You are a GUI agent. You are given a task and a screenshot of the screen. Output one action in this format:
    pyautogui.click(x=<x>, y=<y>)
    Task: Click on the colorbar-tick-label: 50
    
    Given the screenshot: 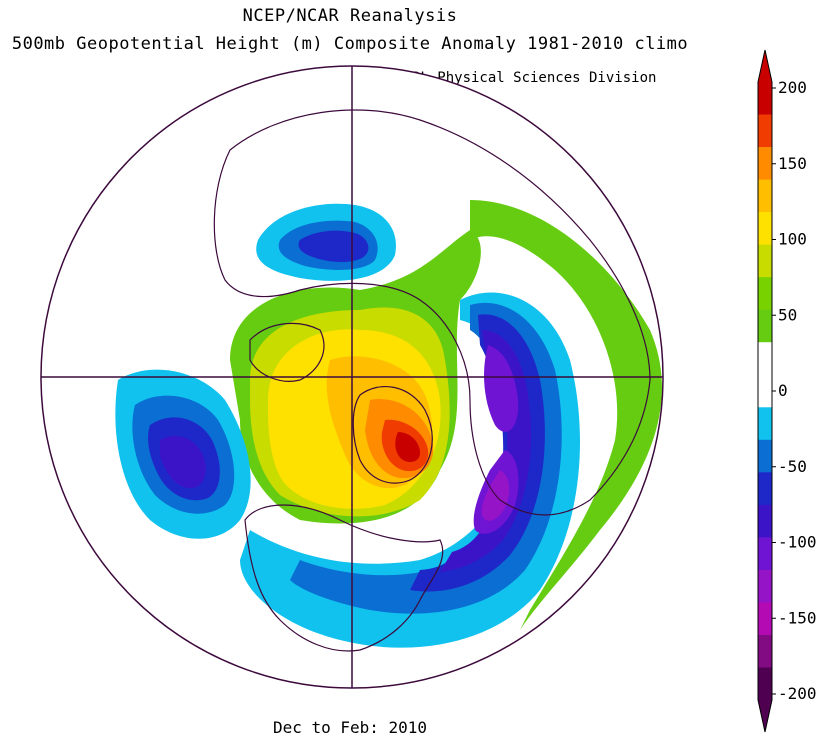 What is the action you would take?
    pyautogui.click(x=787, y=314)
    